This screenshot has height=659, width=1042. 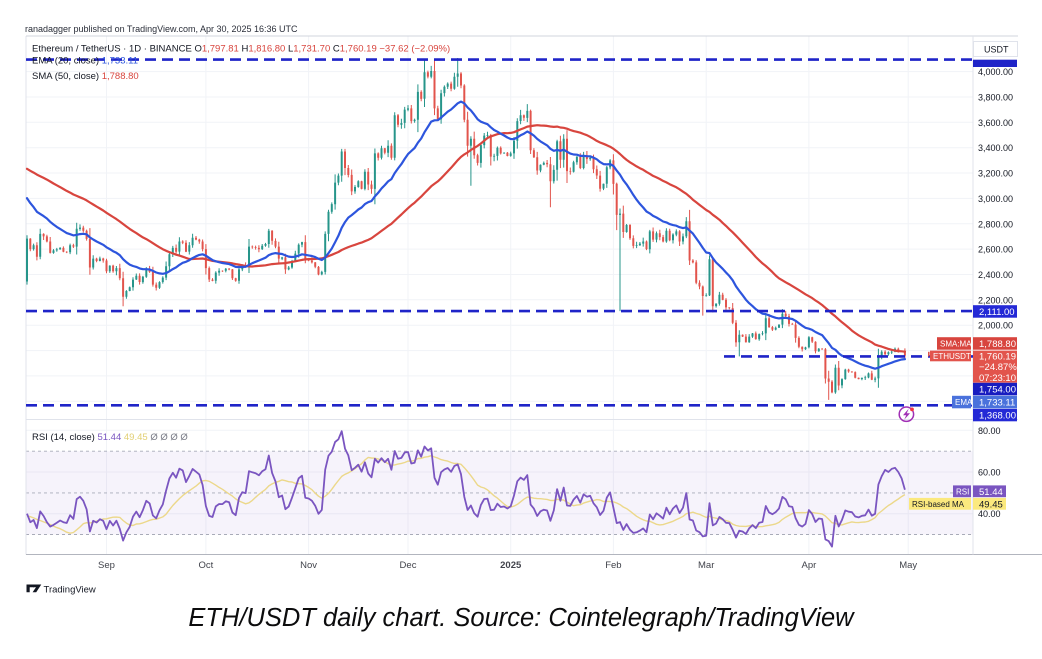 I want to click on svg-text: SMA:MA, so click(x=956, y=344).